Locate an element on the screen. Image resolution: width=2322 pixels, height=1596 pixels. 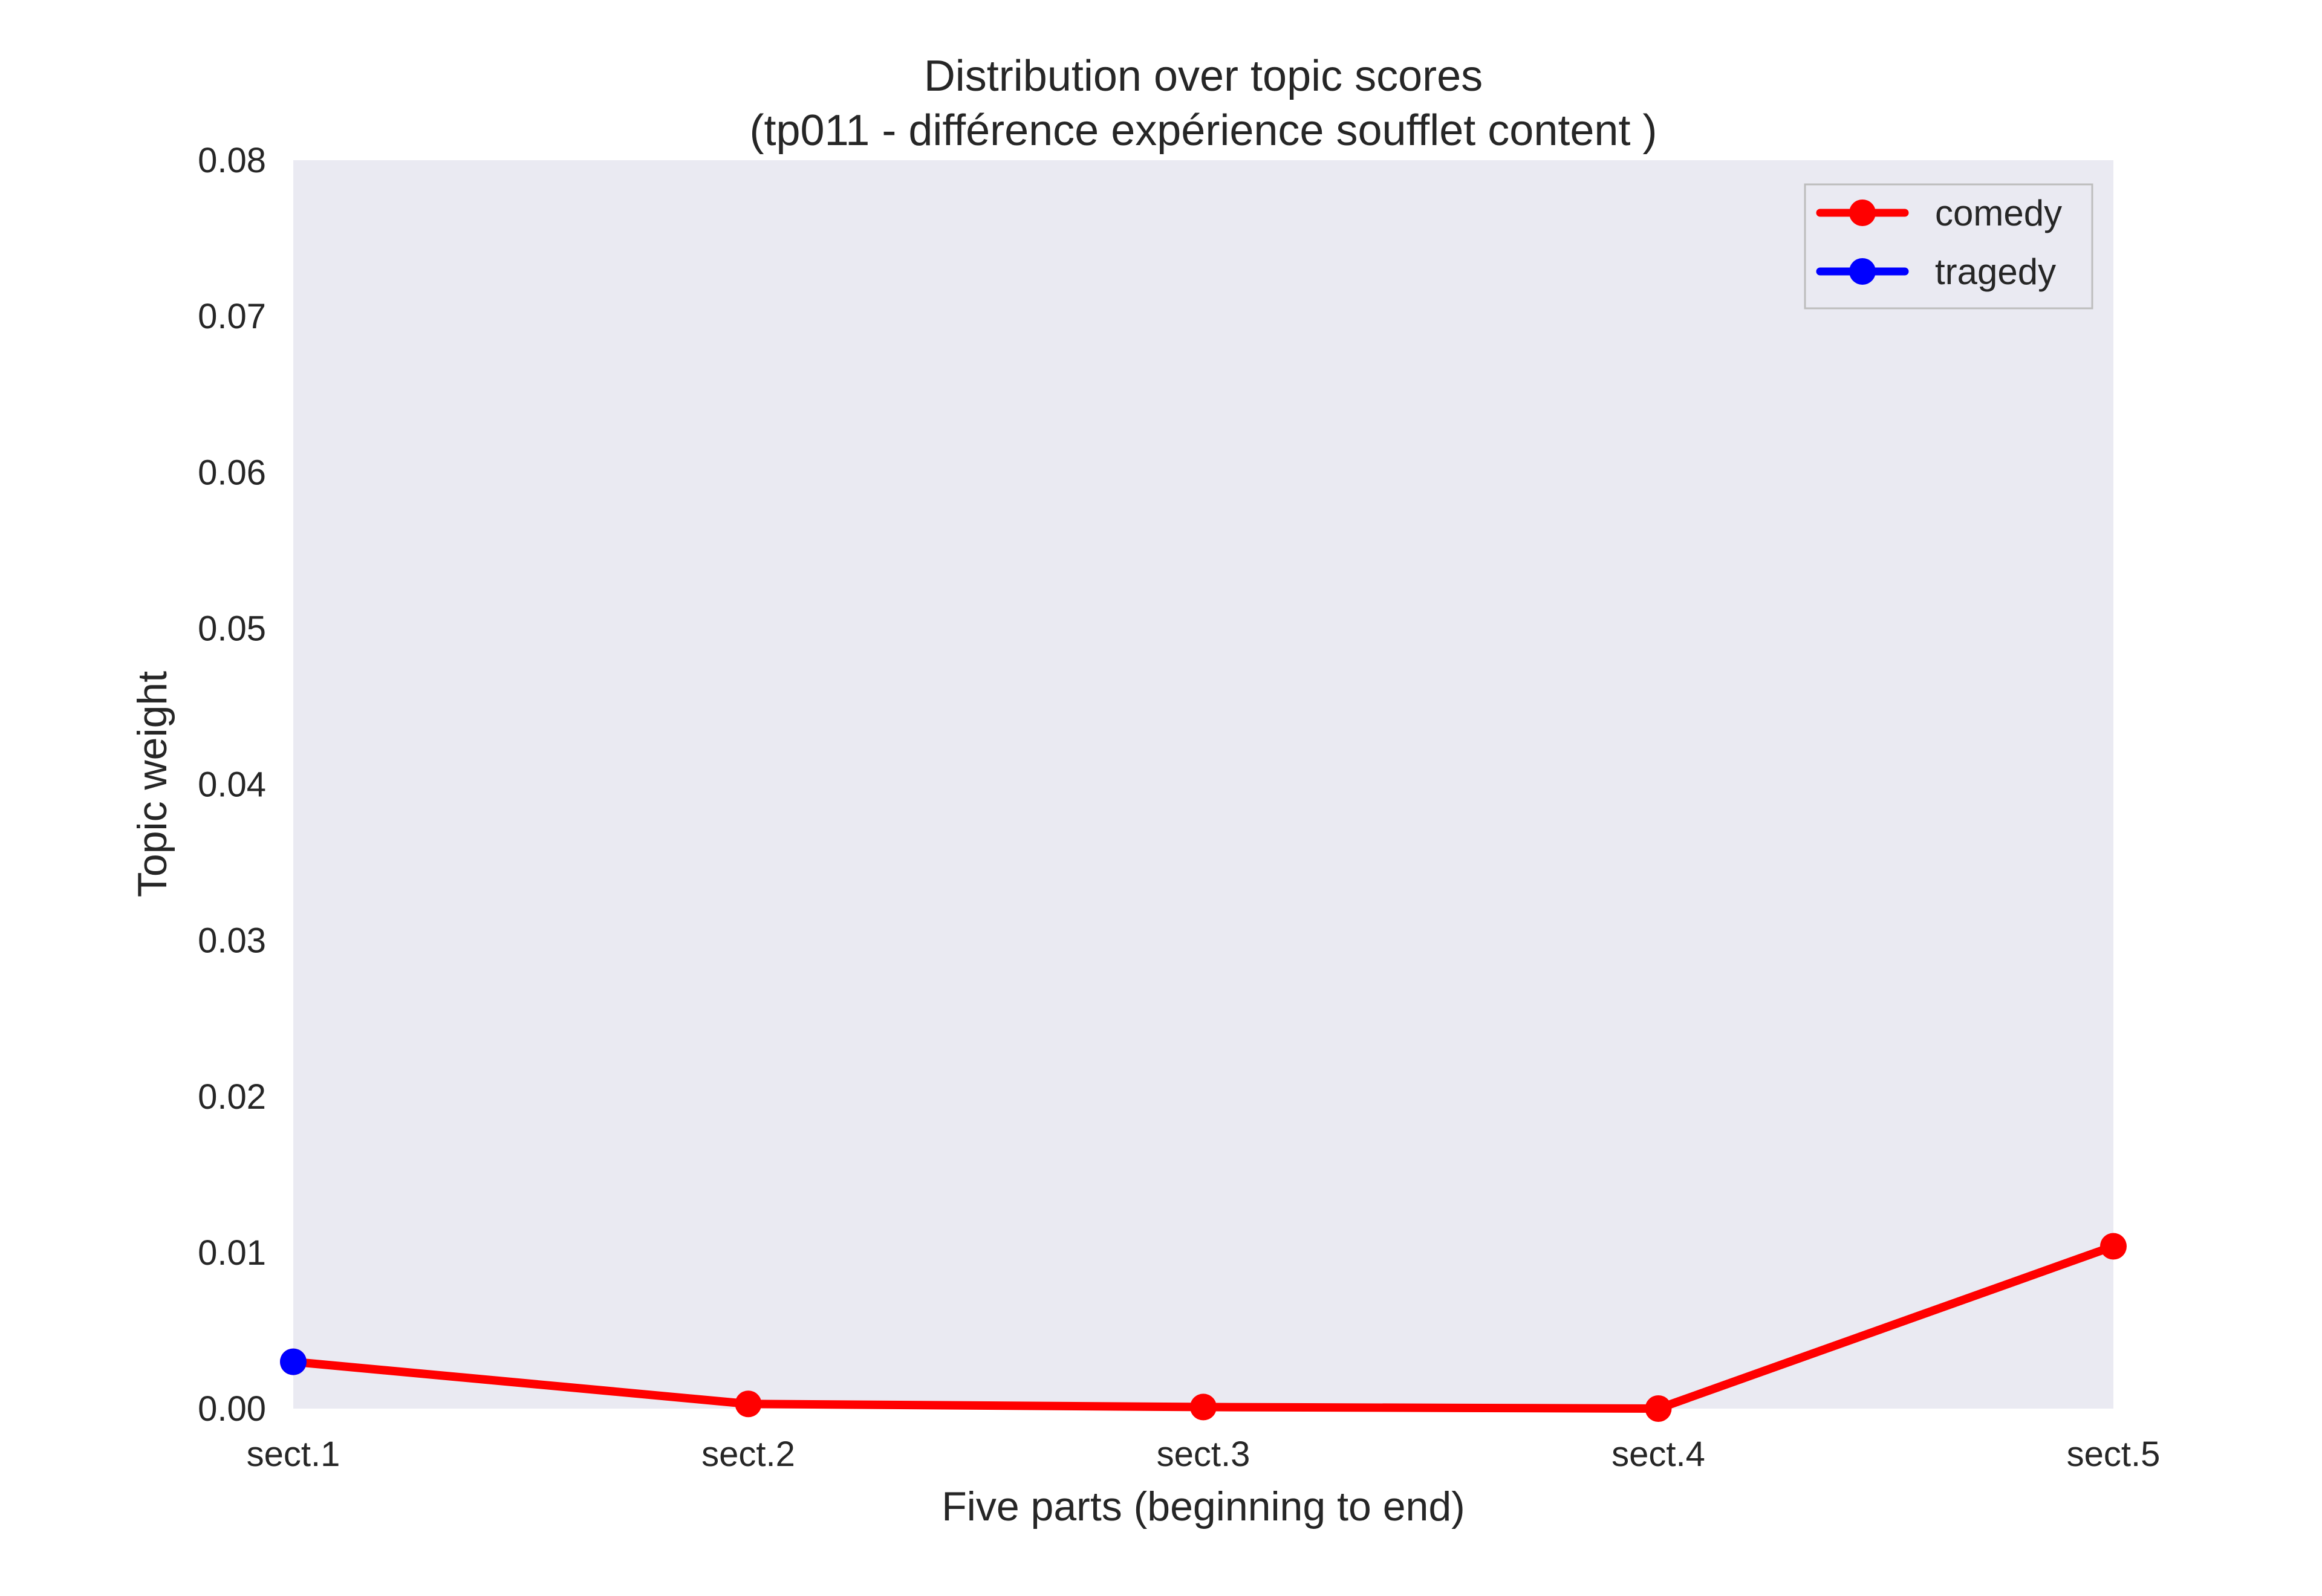
y-axis-label: Topic weight is located at coordinates (152, 784).